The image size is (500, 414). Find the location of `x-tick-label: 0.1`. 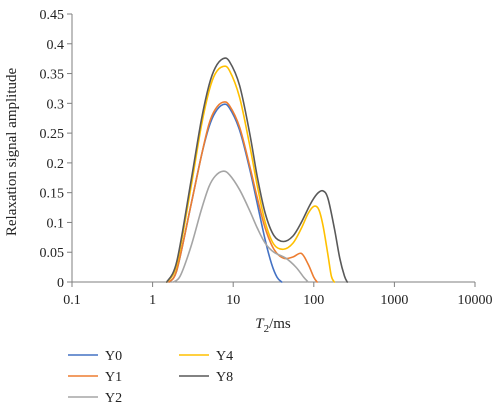

x-tick-label: 0.1 is located at coordinates (72, 300).